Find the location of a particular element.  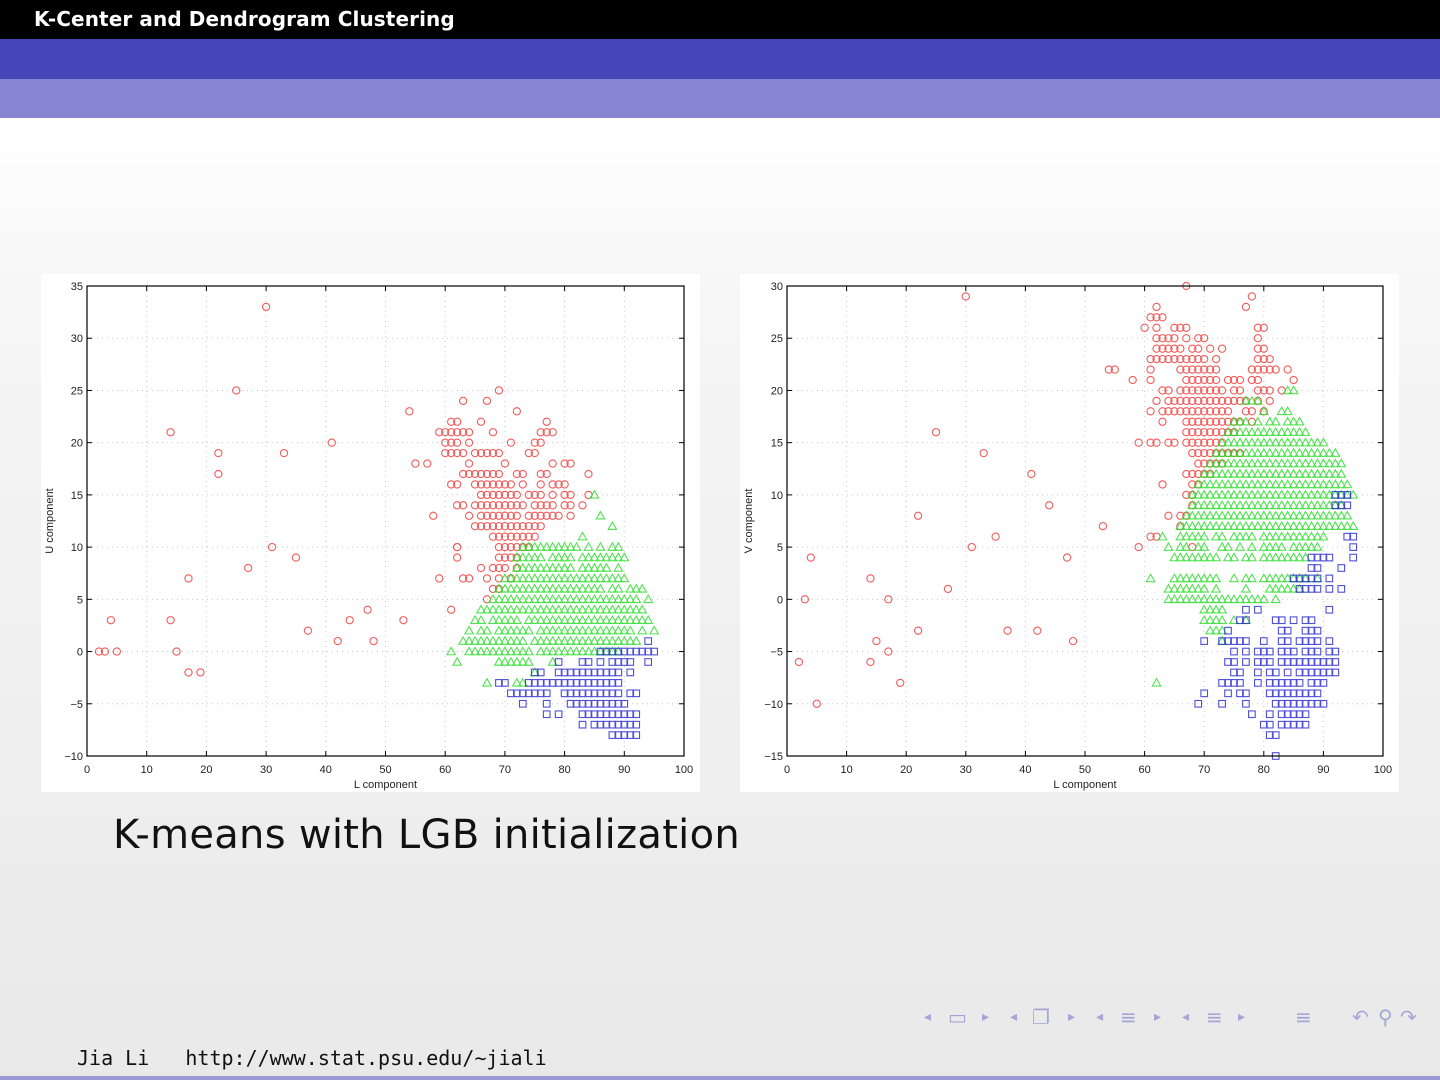

next-subsection-arrow-icon: ▸ is located at coordinates (1072, 1017).